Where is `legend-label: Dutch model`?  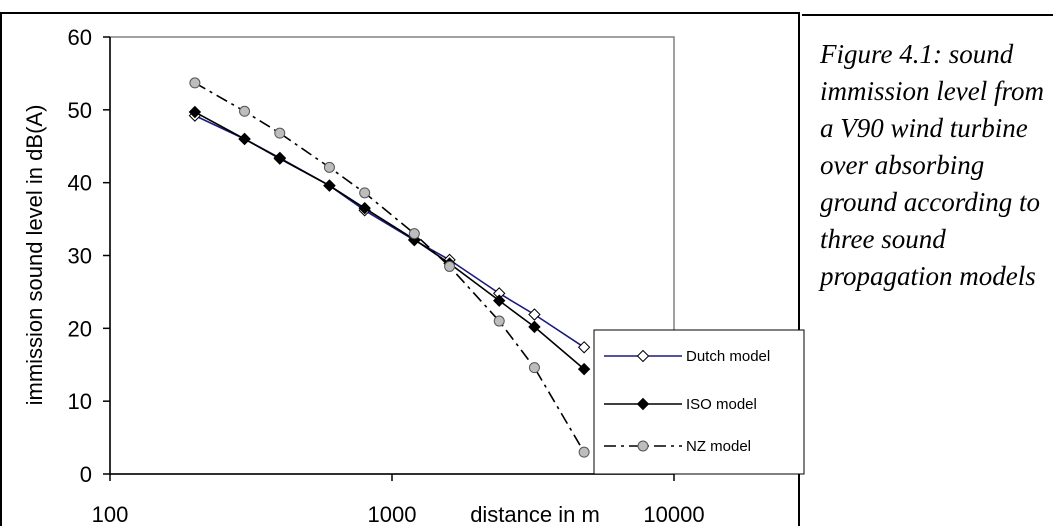
legend-label: Dutch model is located at coordinates (728, 356).